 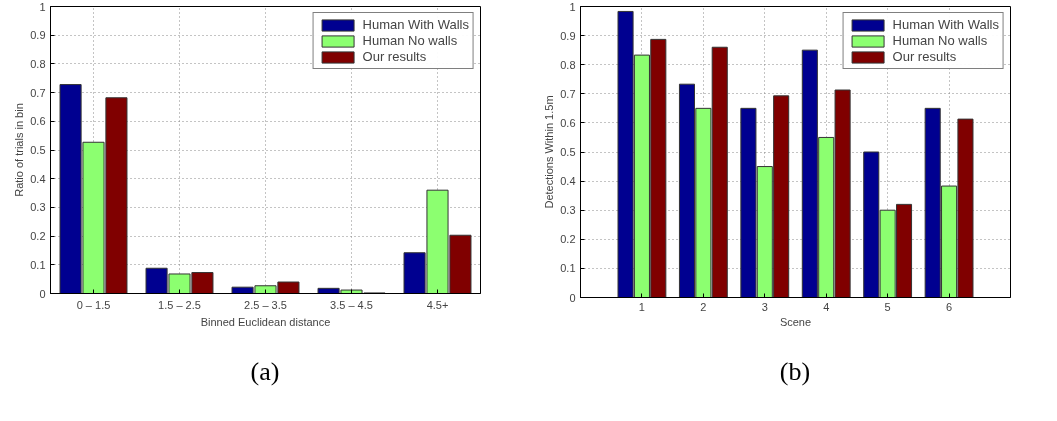 I want to click on x-tick-label: 4.5+, so click(x=437, y=304).